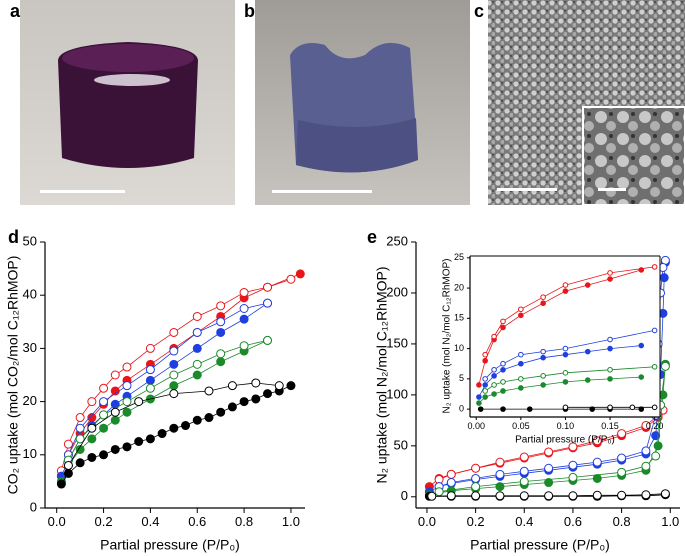 The width and height of the screenshot is (685, 556). I want to click on y-tick-label: 30, so click(30, 347).